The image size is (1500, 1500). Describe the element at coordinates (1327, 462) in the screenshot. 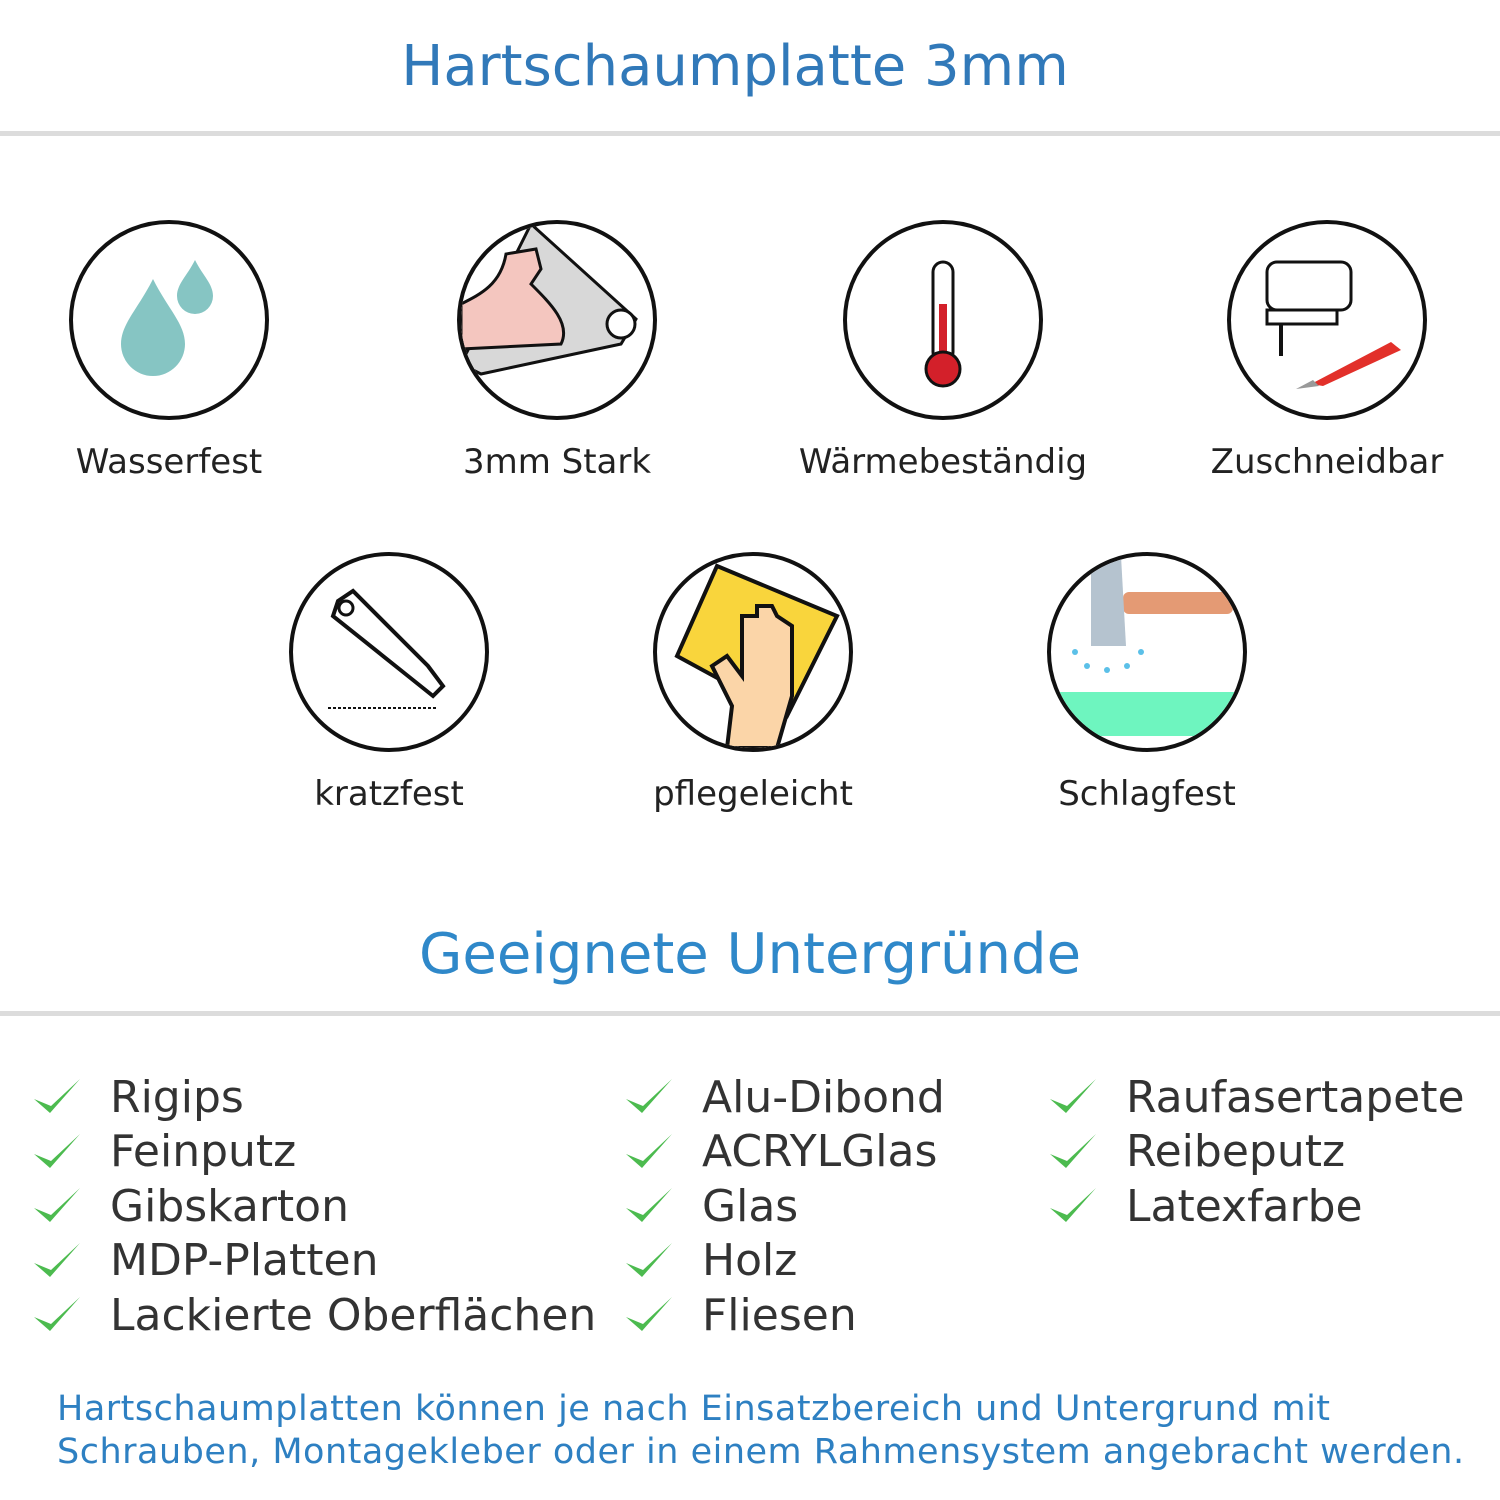

I see `feature-label: Zuschneidbar` at that location.